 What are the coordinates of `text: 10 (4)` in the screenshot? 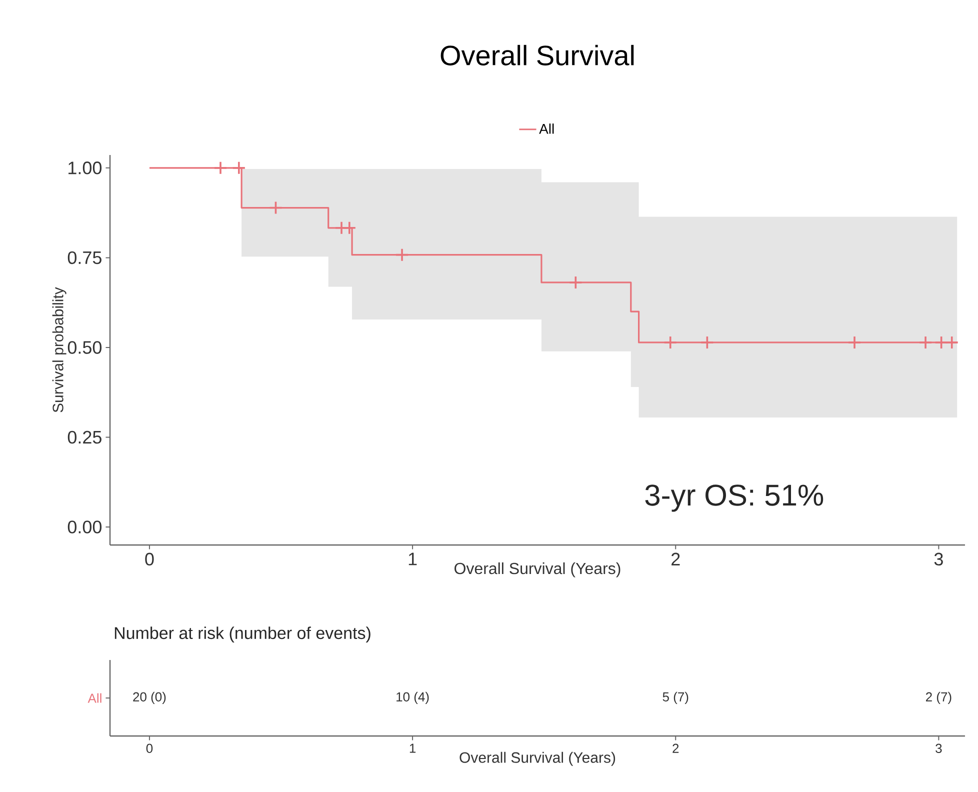 It's located at (412, 698).